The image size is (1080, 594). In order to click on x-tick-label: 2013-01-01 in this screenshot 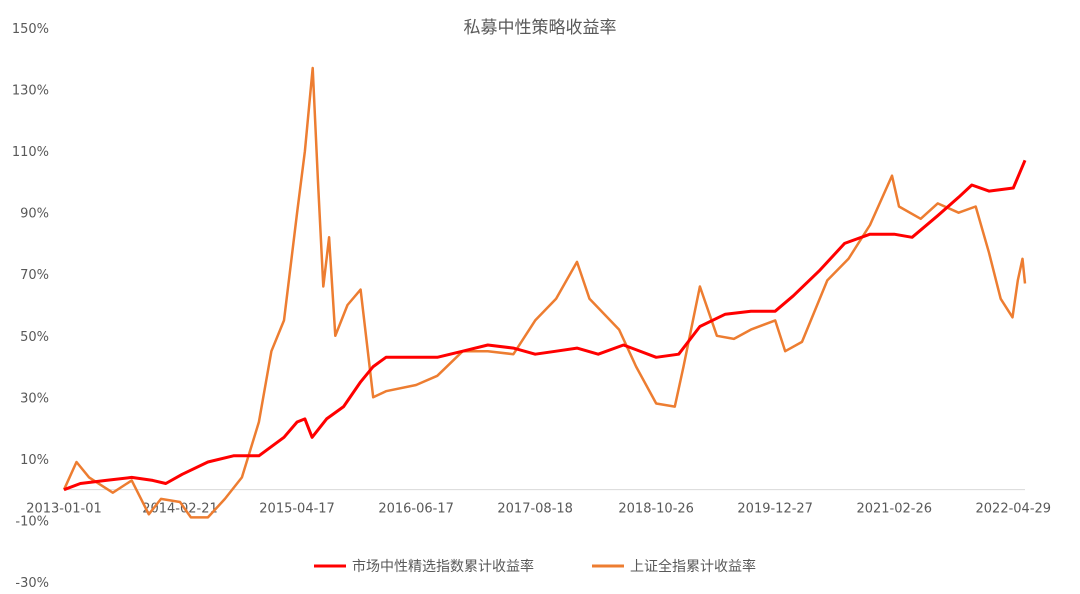, I will do `click(64, 509)`.